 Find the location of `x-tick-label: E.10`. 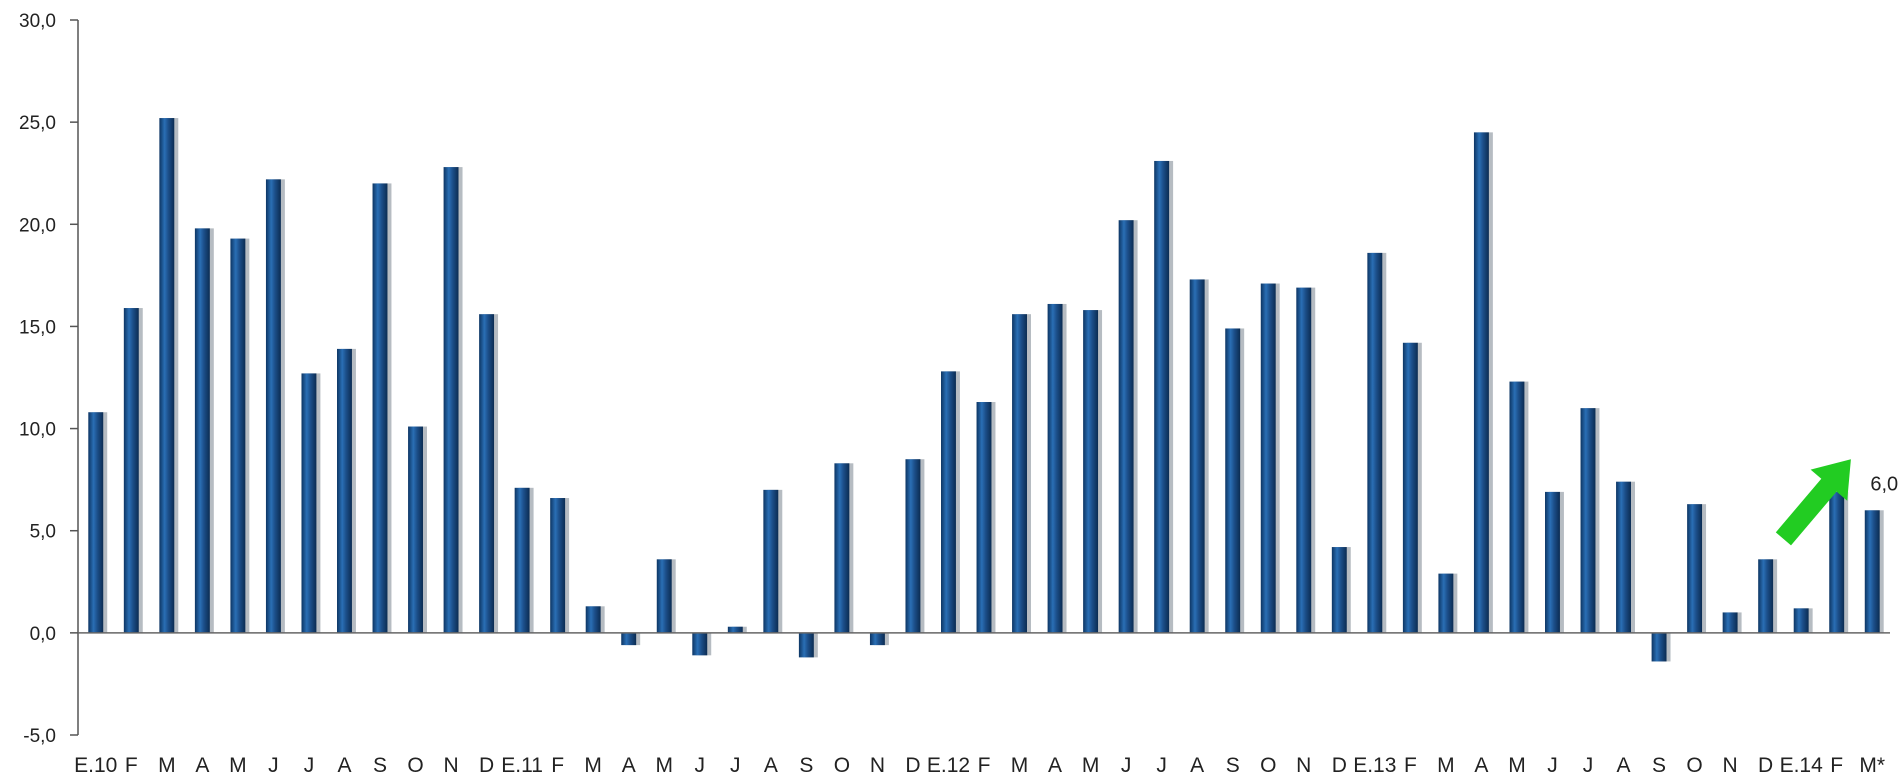

x-tick-label: E.10 is located at coordinates (95, 765).